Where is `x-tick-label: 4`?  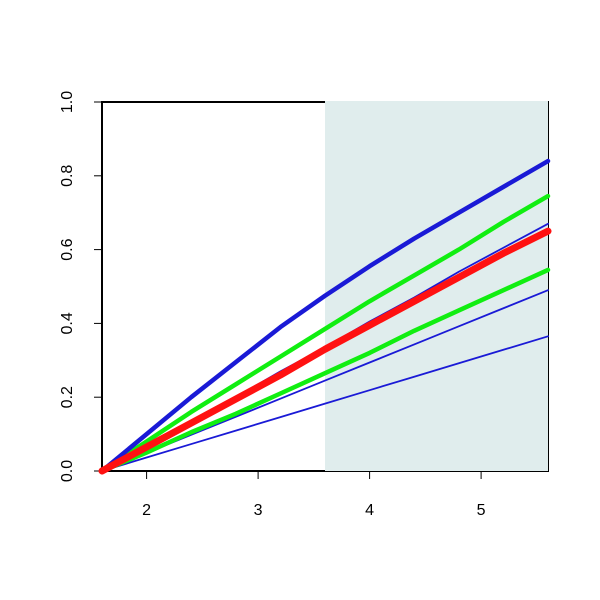
x-tick-label: 4 is located at coordinates (369, 510).